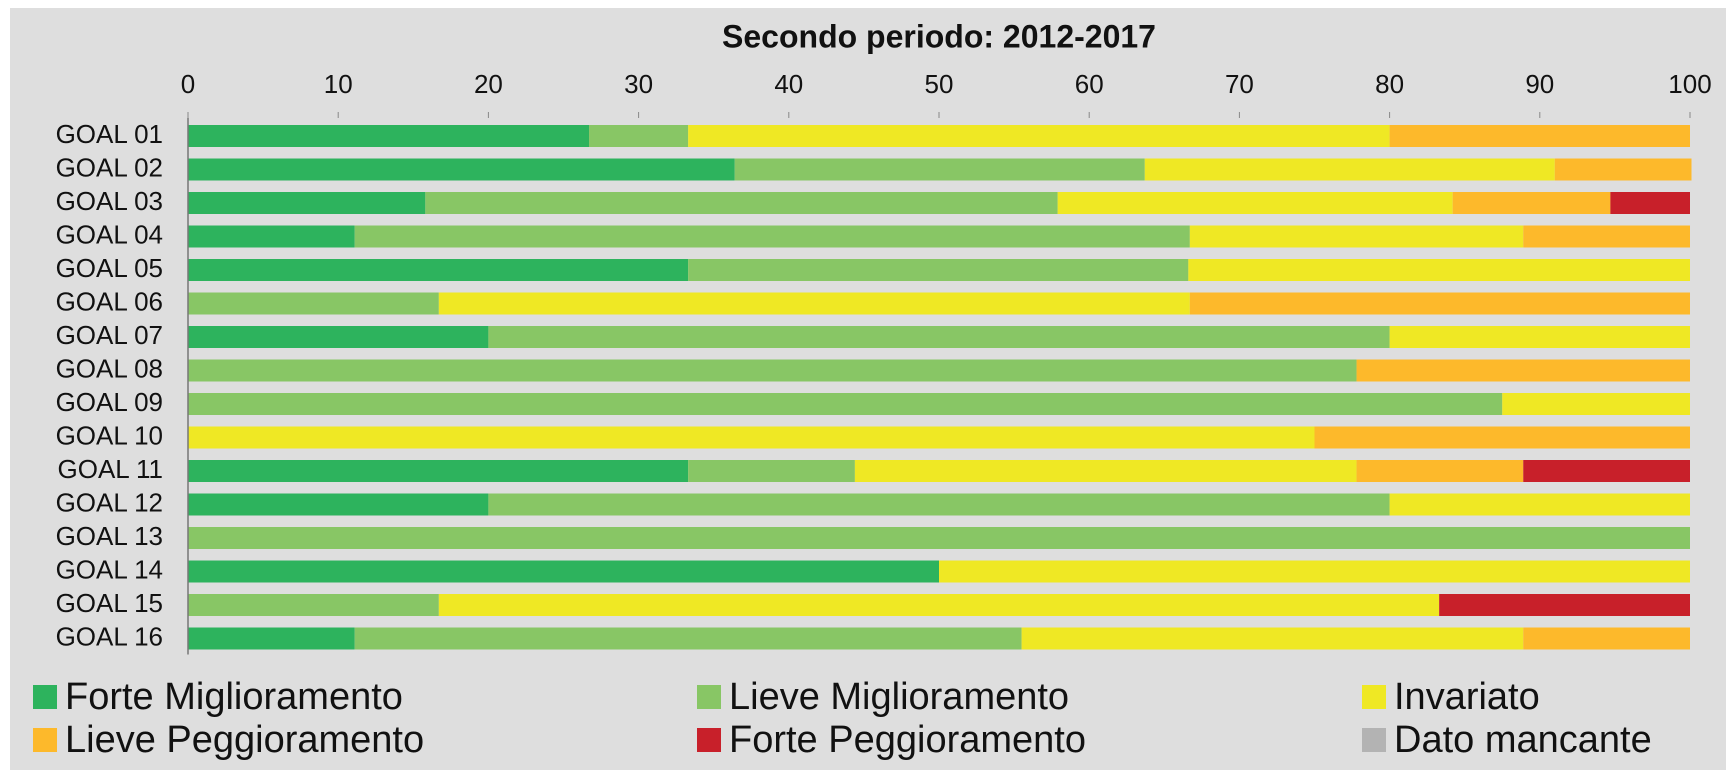 The image size is (1736, 778). What do you see at coordinates (1389, 84) in the screenshot?
I see `x-tick-label: 80` at bounding box center [1389, 84].